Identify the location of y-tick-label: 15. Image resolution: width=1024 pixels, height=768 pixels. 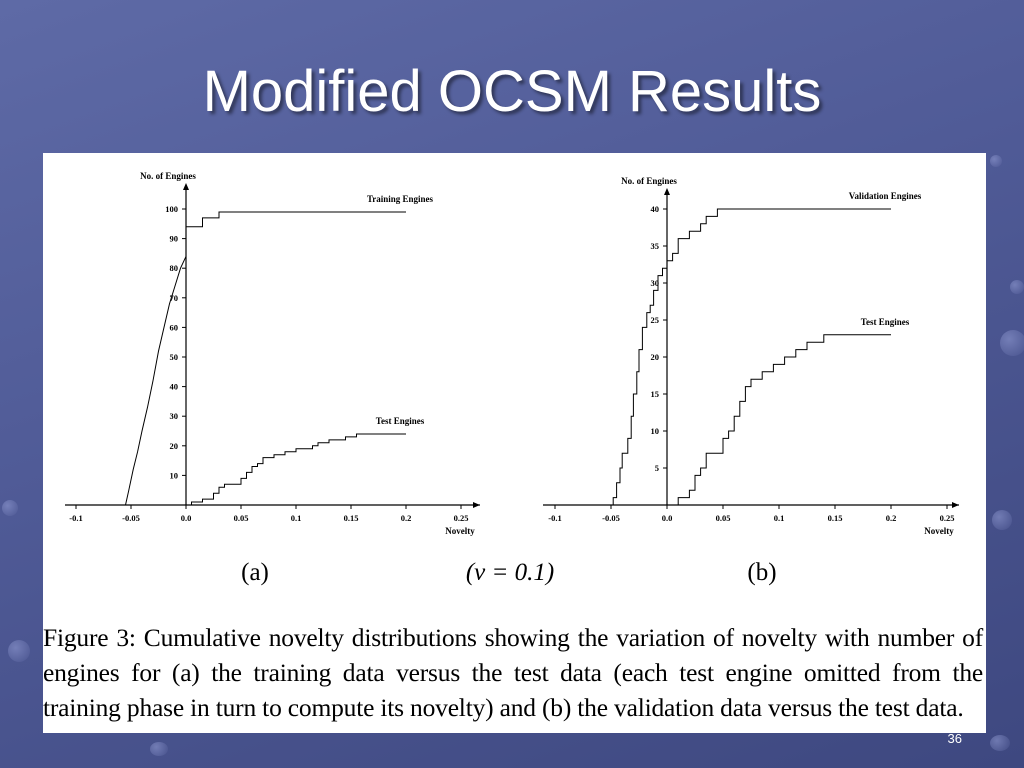
(655, 394).